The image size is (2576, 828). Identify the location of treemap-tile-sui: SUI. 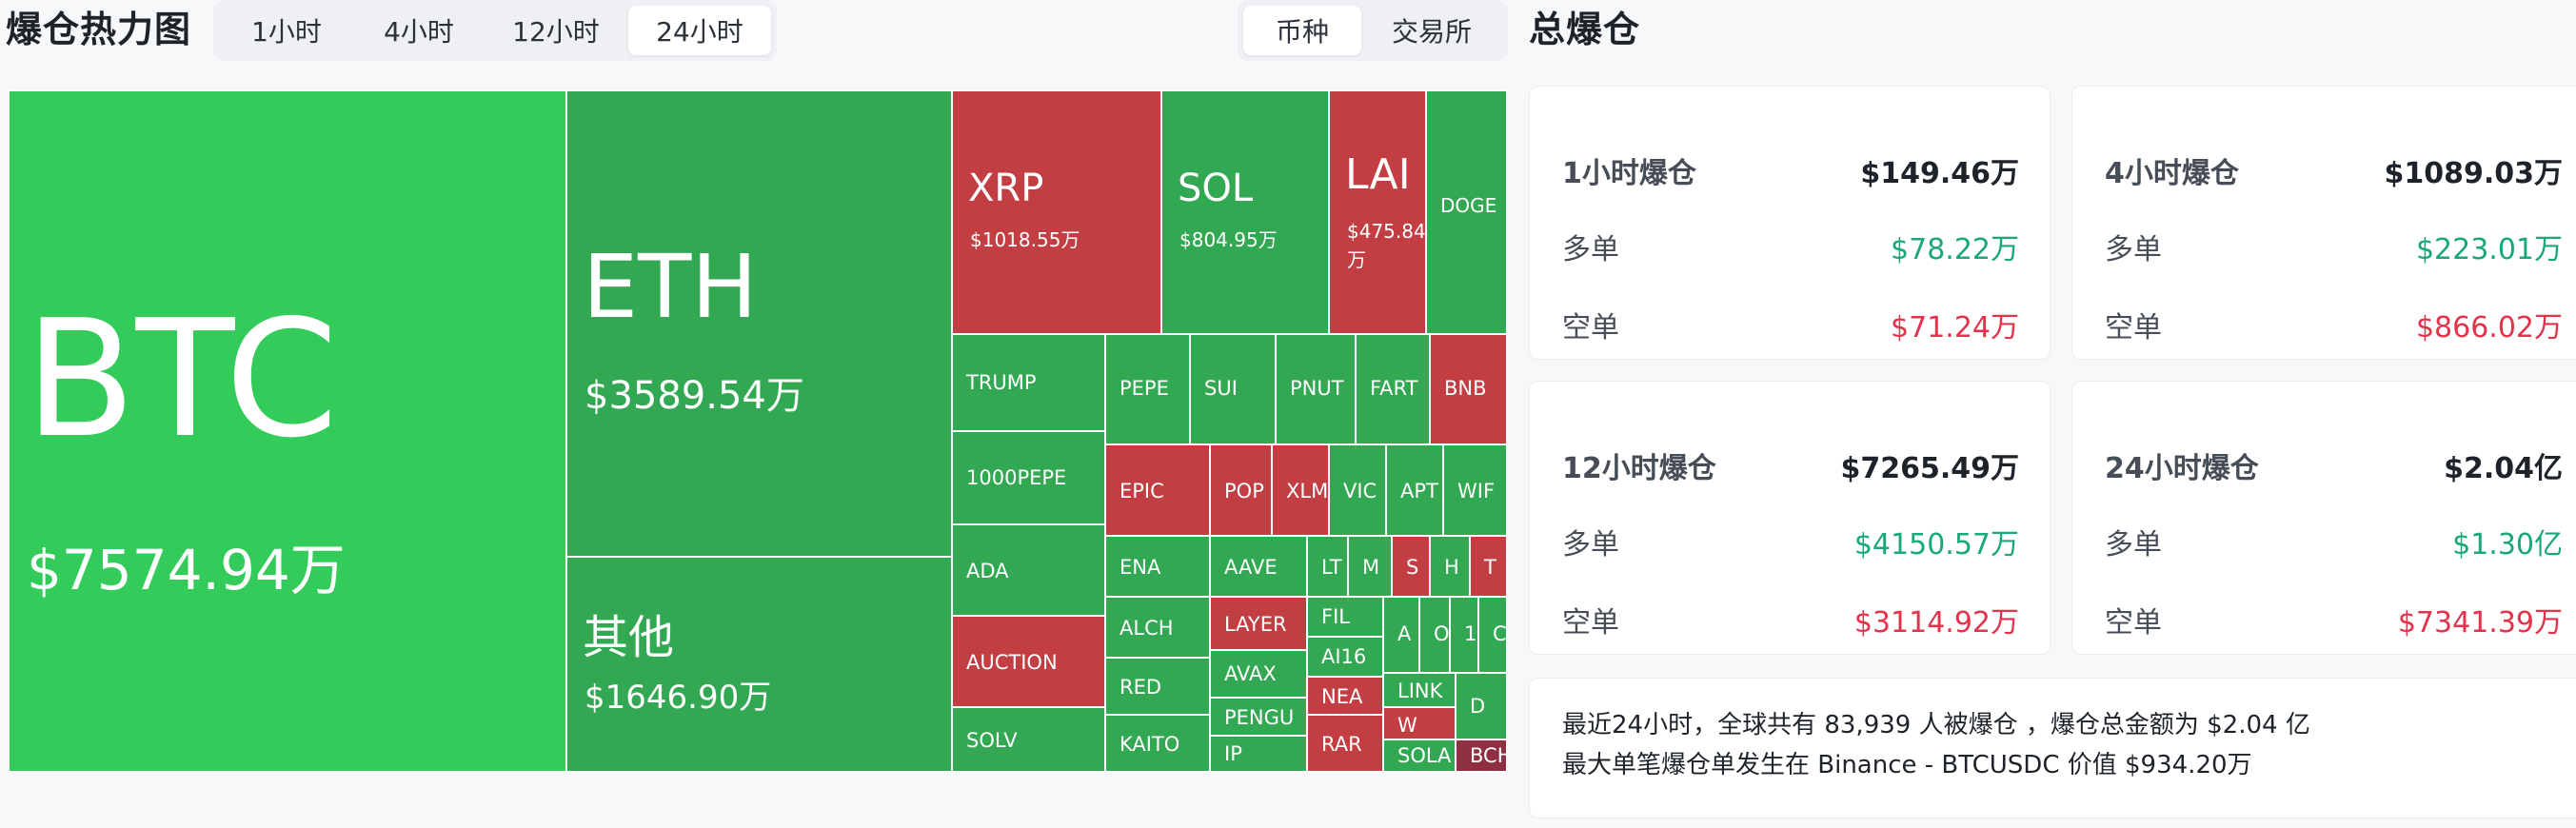
(1233, 389).